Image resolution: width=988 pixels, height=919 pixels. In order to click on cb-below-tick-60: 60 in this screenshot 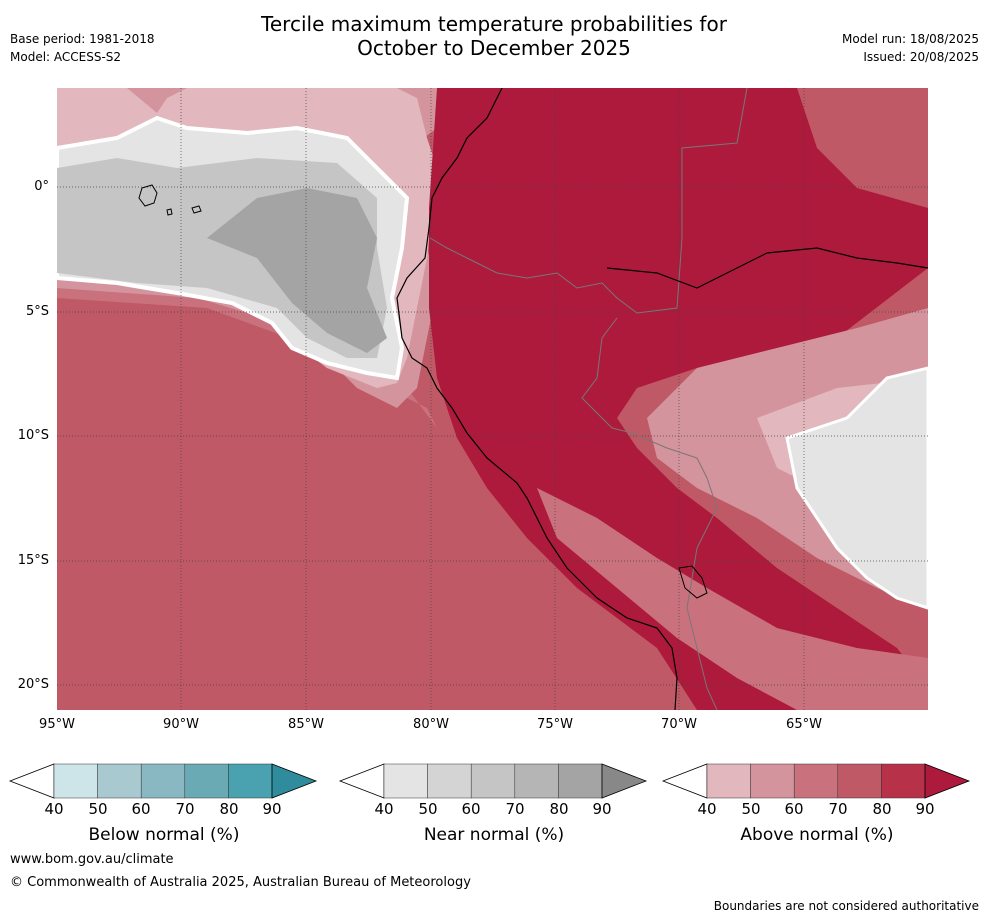, I will do `click(141, 809)`.